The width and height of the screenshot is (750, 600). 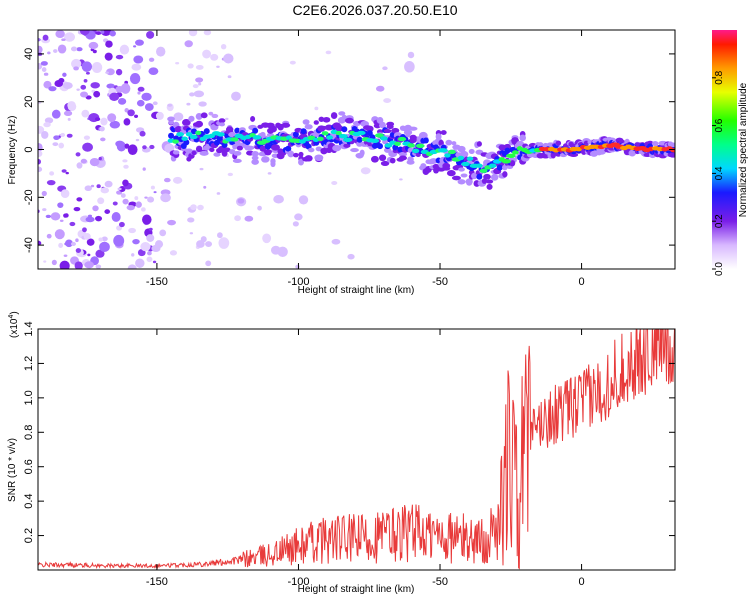 I want to click on snr-y-tick-label: 1.4, so click(x=29, y=328).